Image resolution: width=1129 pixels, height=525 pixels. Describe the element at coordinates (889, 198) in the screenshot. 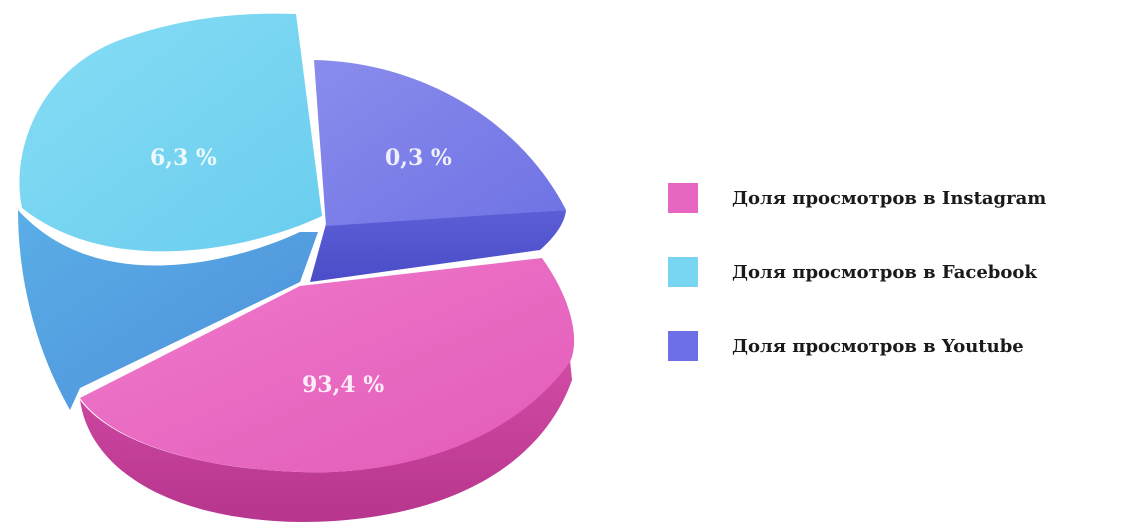

I see `legend-label-instagram: Доля просмотров в Instagram` at that location.